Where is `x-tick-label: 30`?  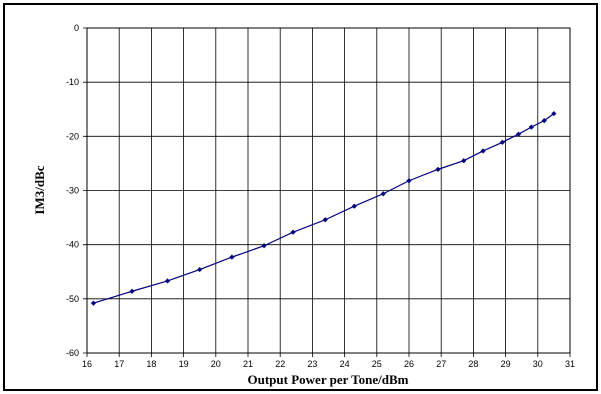
x-tick-label: 30 is located at coordinates (538, 364).